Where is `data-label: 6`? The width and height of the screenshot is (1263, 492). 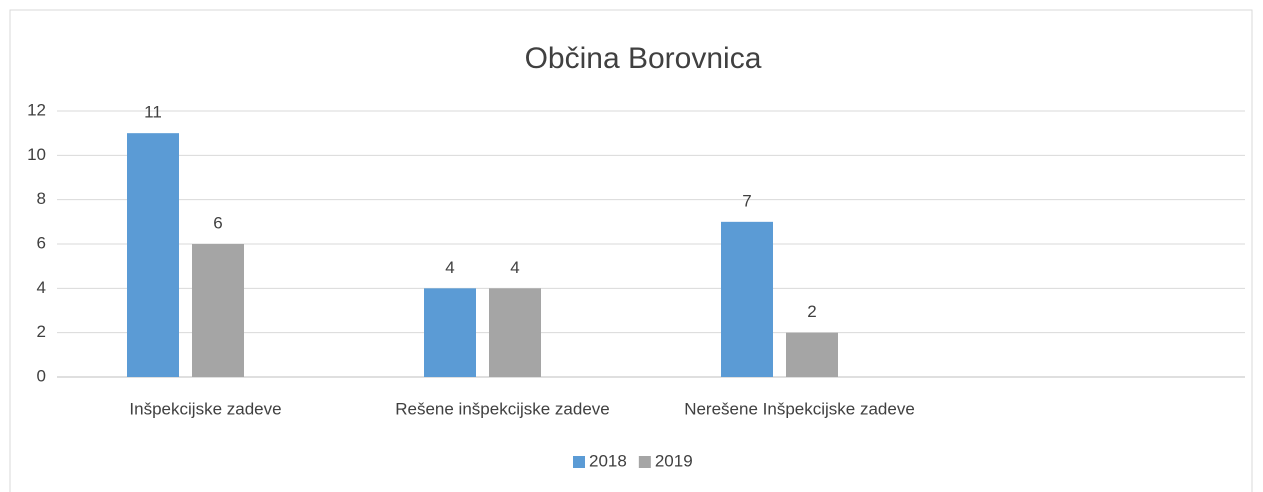
data-label: 6 is located at coordinates (217, 222).